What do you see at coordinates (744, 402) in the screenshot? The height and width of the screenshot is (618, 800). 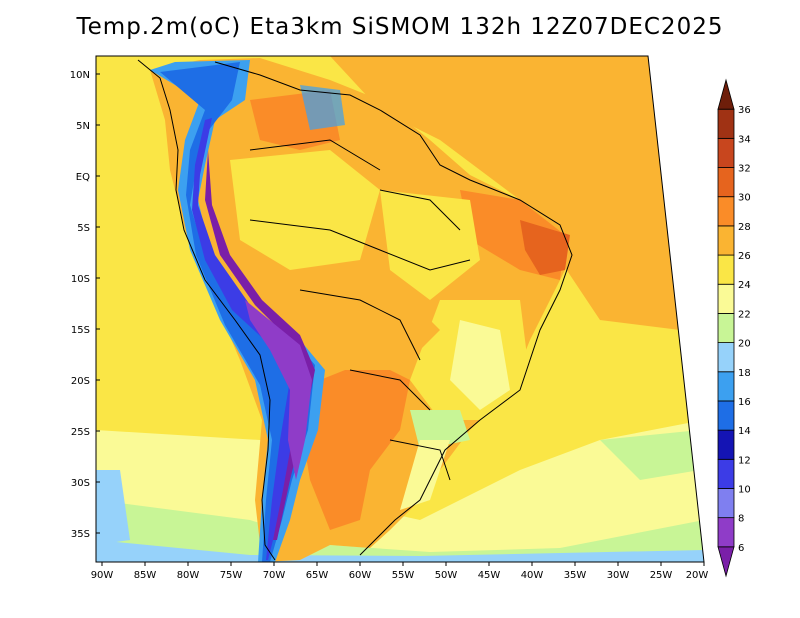 I see `colorbar-label: 16` at bounding box center [744, 402].